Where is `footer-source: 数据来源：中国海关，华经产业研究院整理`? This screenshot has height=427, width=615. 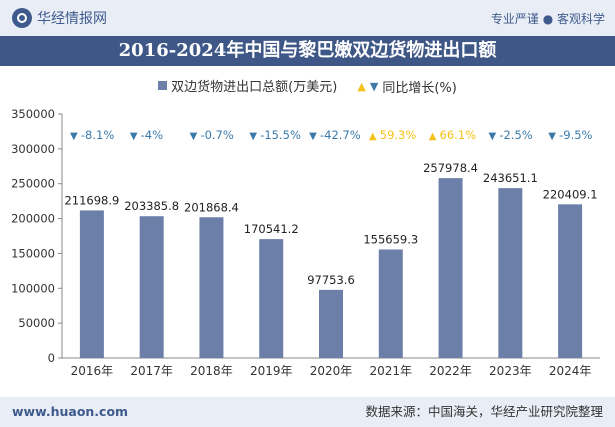
footer-source: 数据来源：中国海关，华经产业研究院整理 is located at coordinates (484, 411).